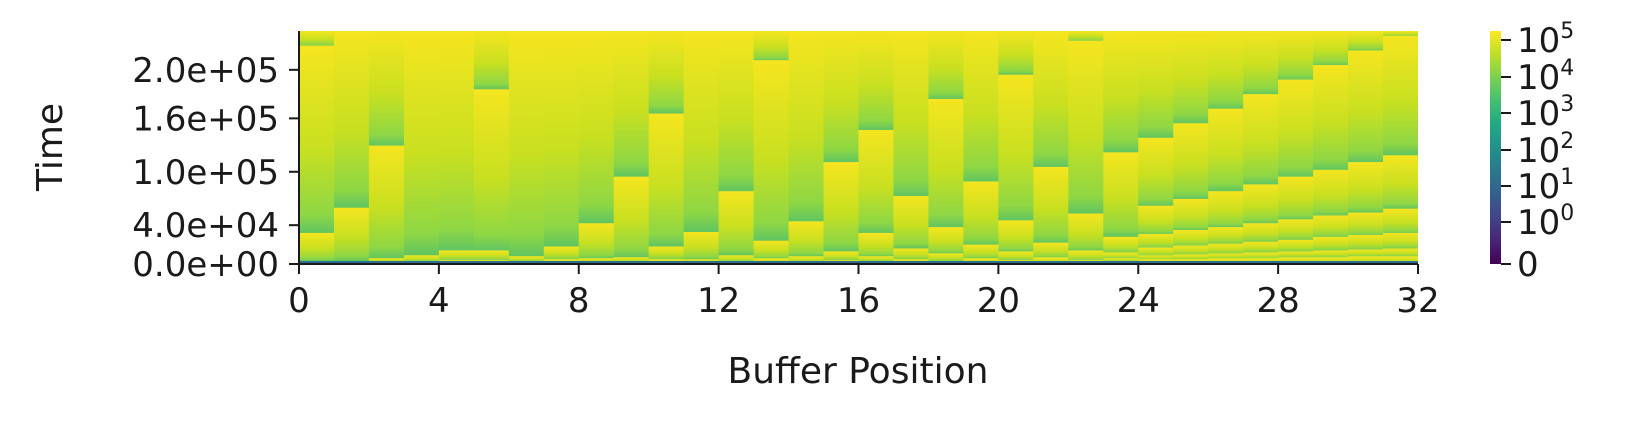 This screenshot has width=1626, height=422. Describe the element at coordinates (205, 173) in the screenshot. I see `y-tick-label: 1.0e+05` at that location.